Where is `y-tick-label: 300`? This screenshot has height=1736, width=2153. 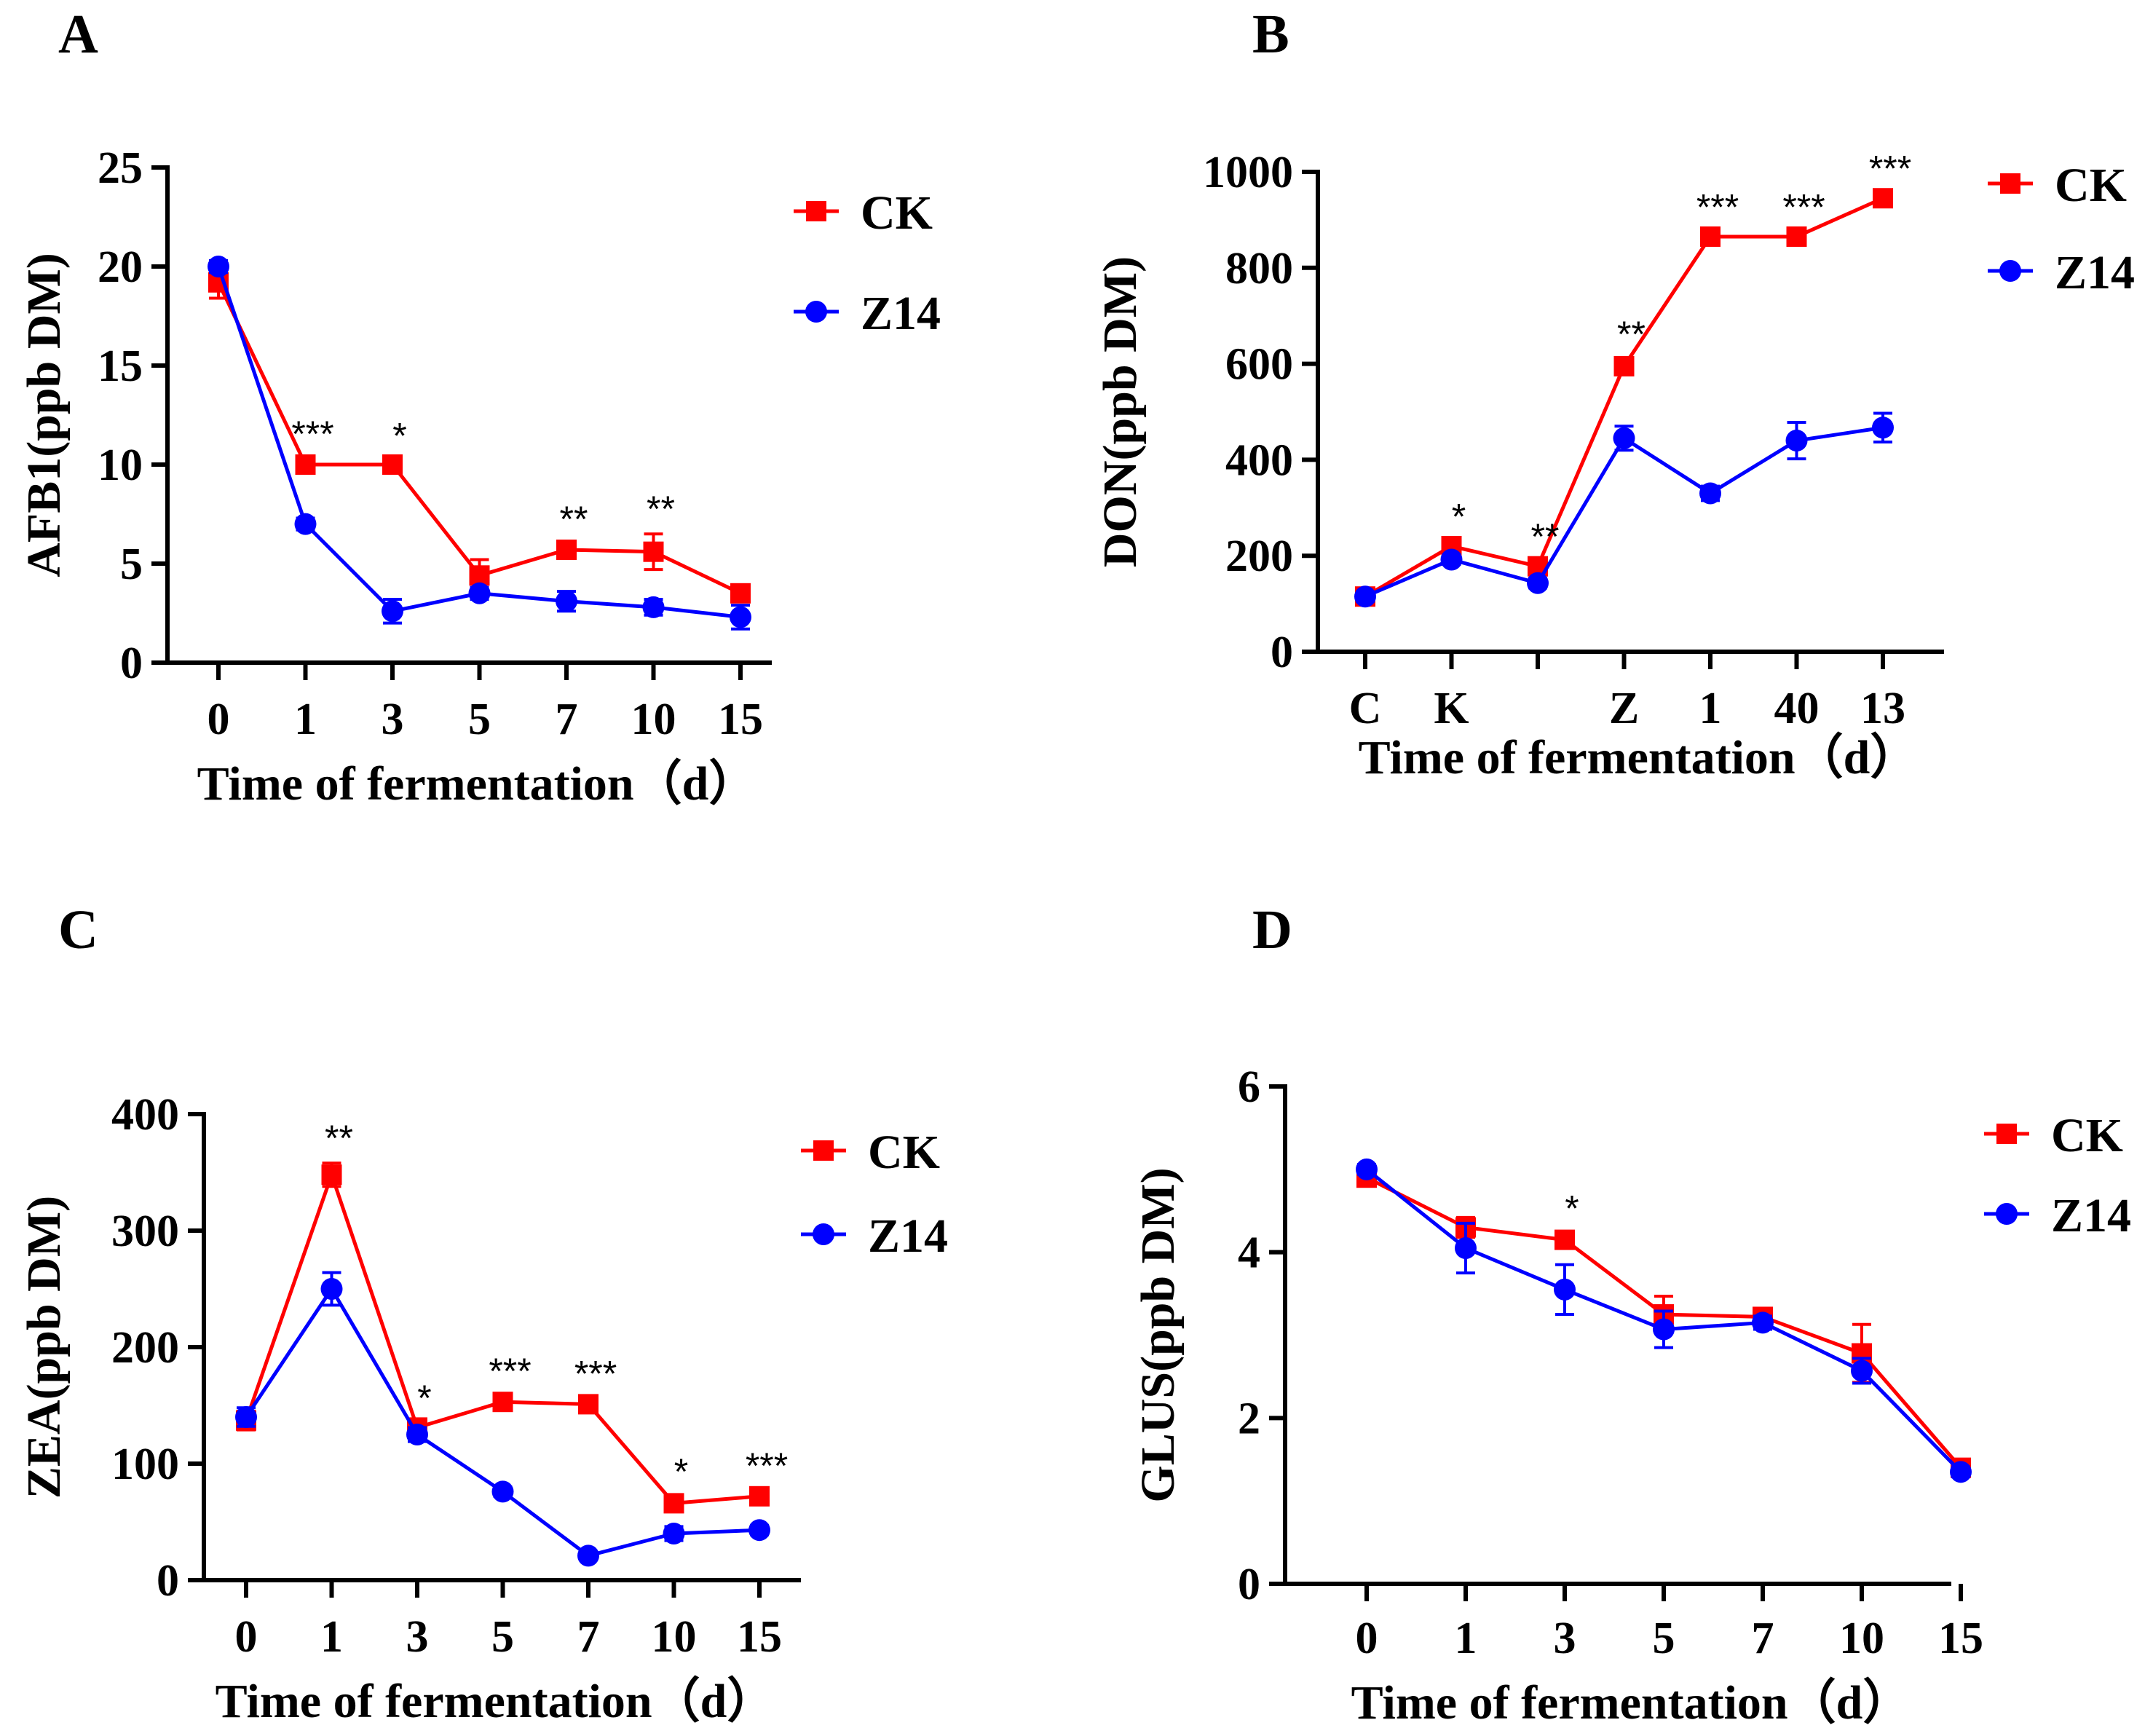 y-tick-label: 300 is located at coordinates (145, 1231).